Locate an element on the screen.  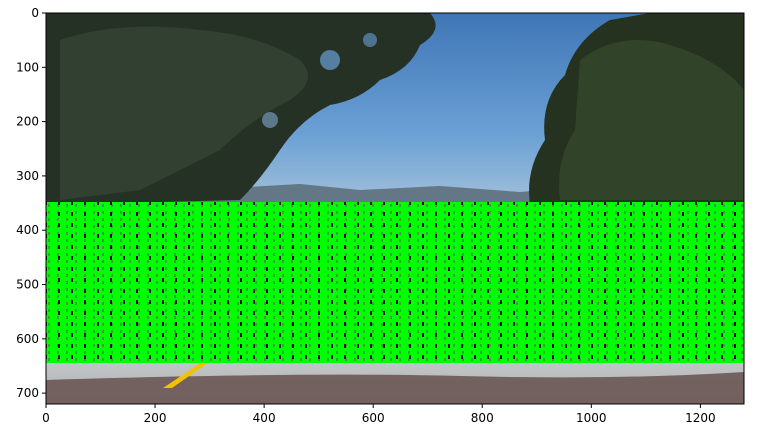
x-tick-label: 200 is located at coordinates (155, 418).